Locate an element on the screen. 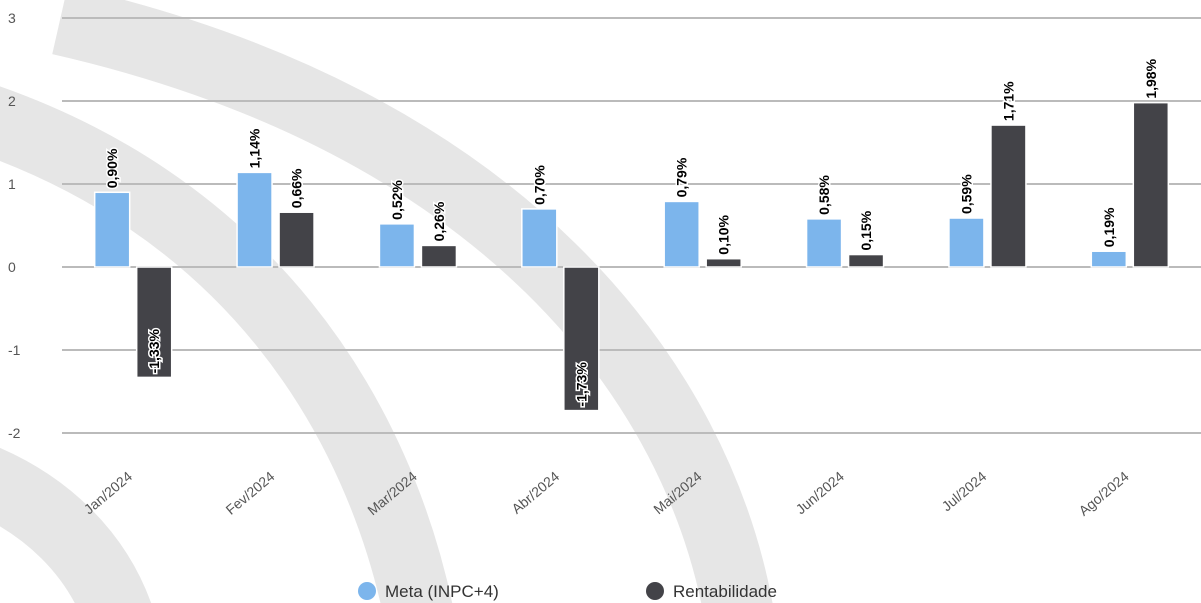 Image resolution: width=1201 pixels, height=603 pixels. value-label: 0,15% is located at coordinates (866, 230).